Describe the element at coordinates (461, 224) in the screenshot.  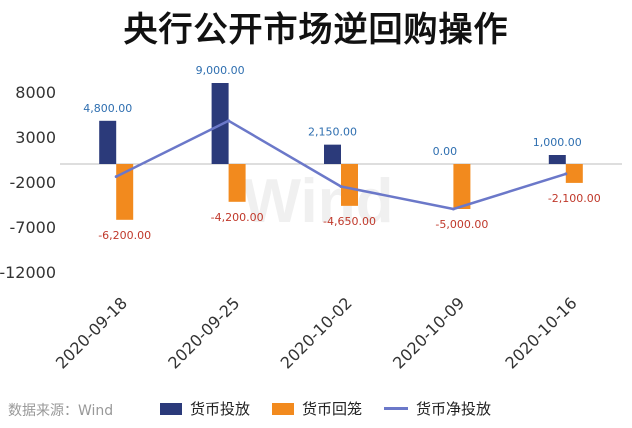
I see `data-label-withdraw: -5,000.00` at that location.